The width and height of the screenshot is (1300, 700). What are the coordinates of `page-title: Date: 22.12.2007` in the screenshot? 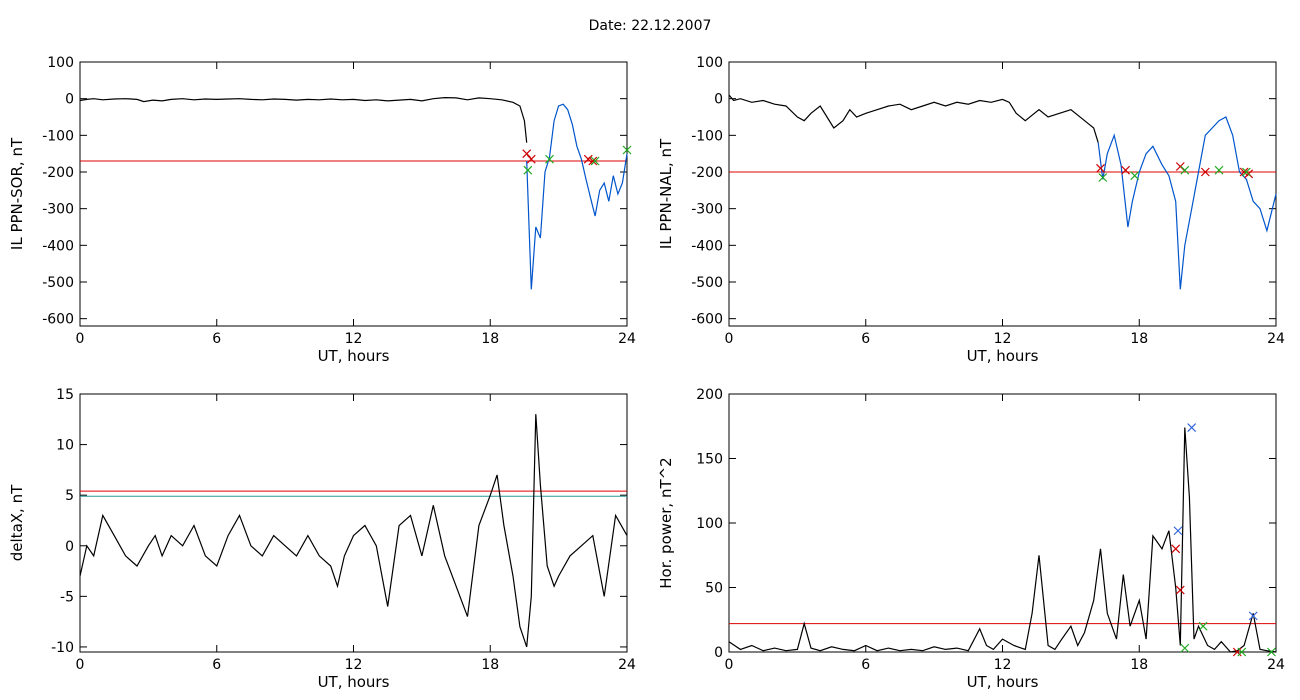 It's located at (650, 26).